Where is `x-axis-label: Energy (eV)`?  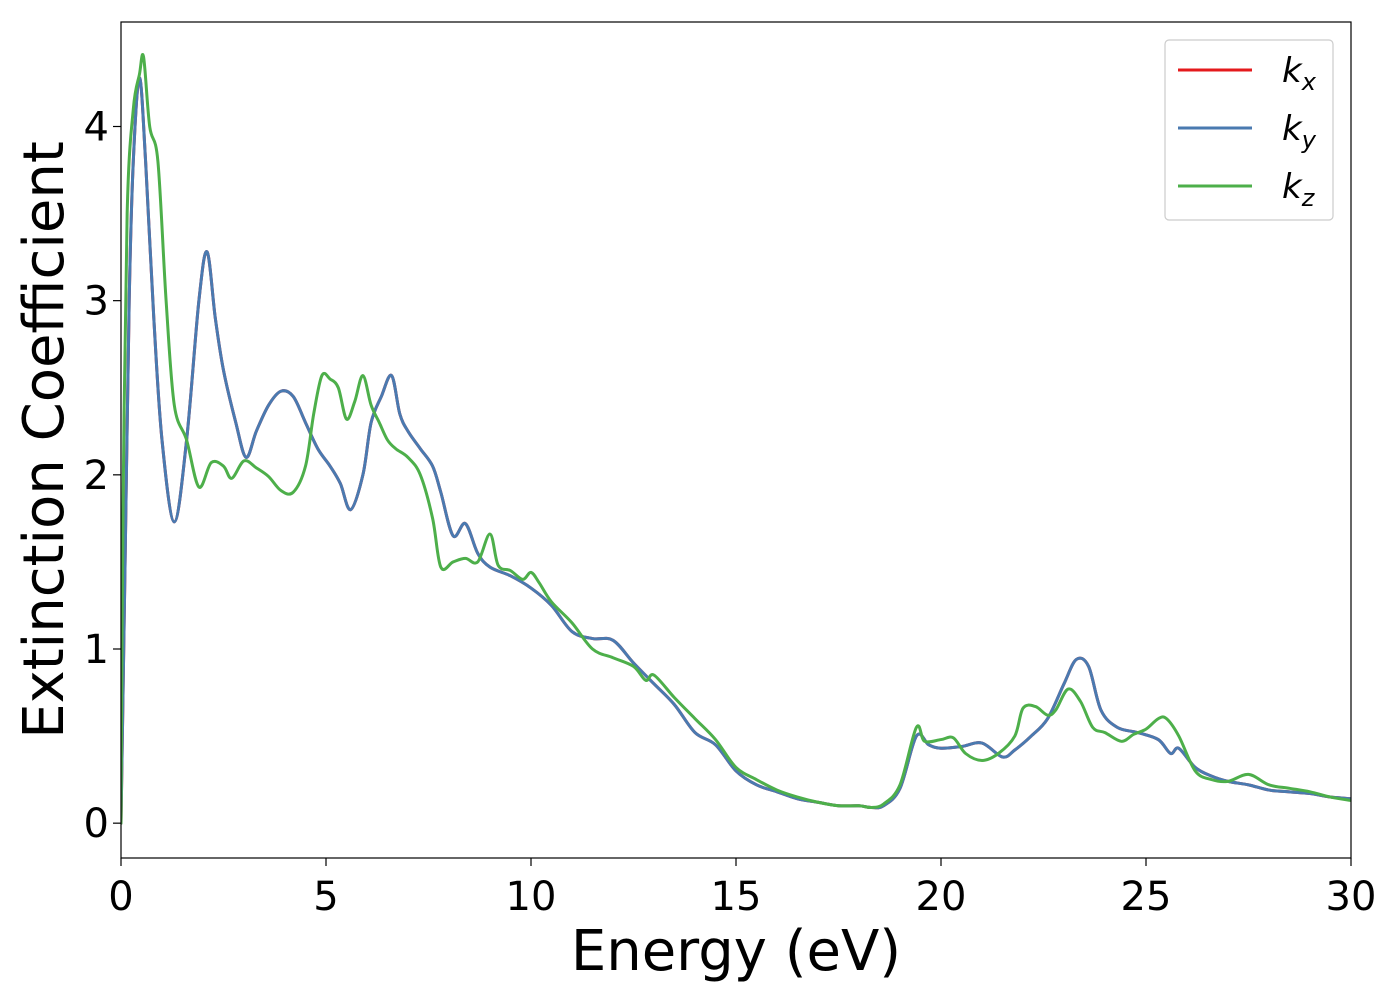 x-axis-label: Energy (eV) is located at coordinates (736, 951).